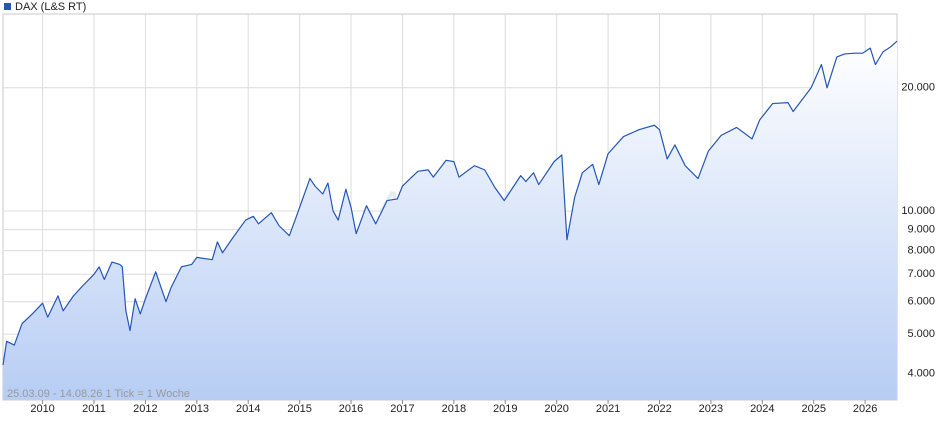  Describe the element at coordinates (402, 409) in the screenshot. I see `x-tick-label: 2017` at that location.